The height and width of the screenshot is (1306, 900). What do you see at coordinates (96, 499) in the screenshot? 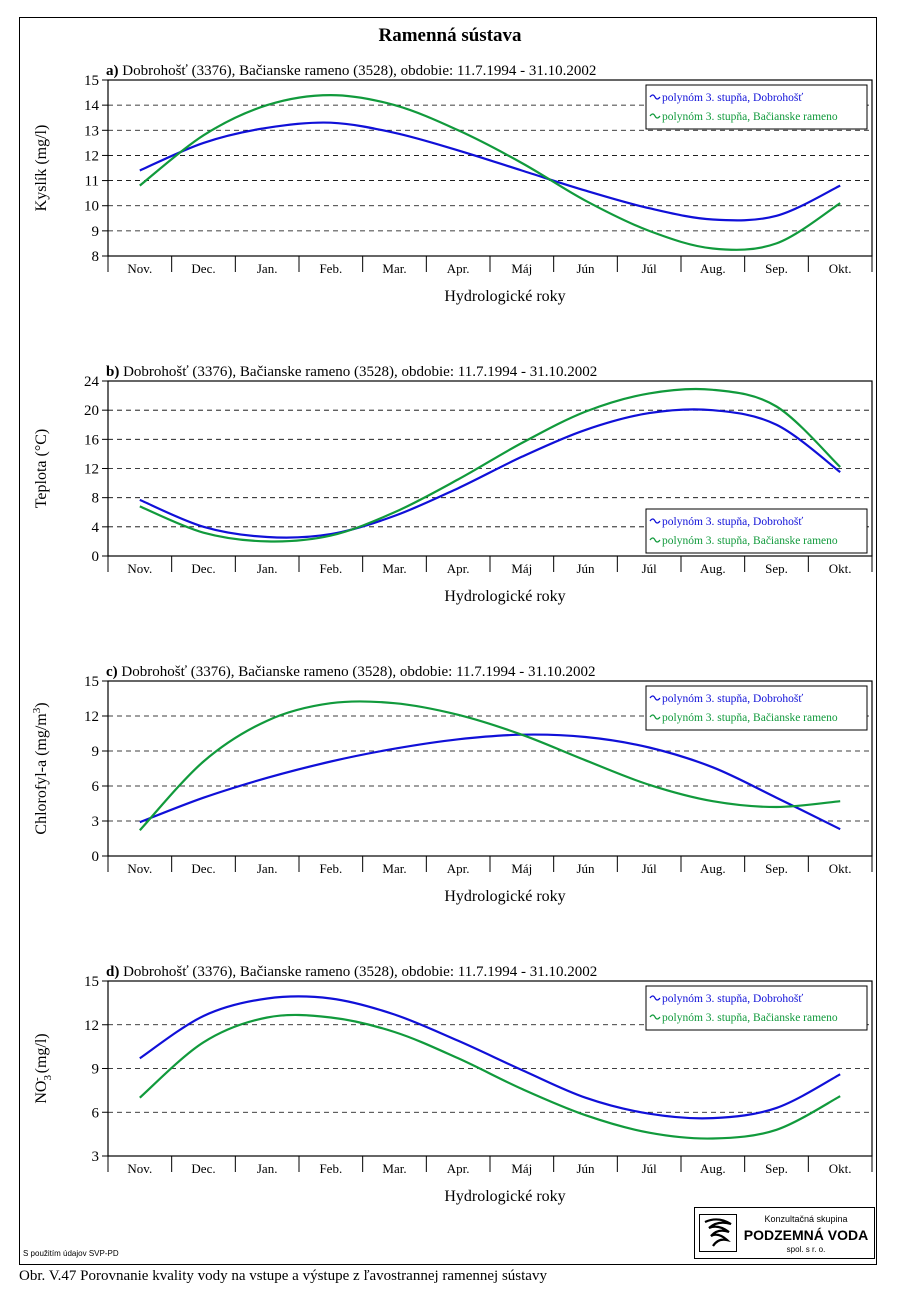
I see `y-tick-label: 8` at bounding box center [96, 499].